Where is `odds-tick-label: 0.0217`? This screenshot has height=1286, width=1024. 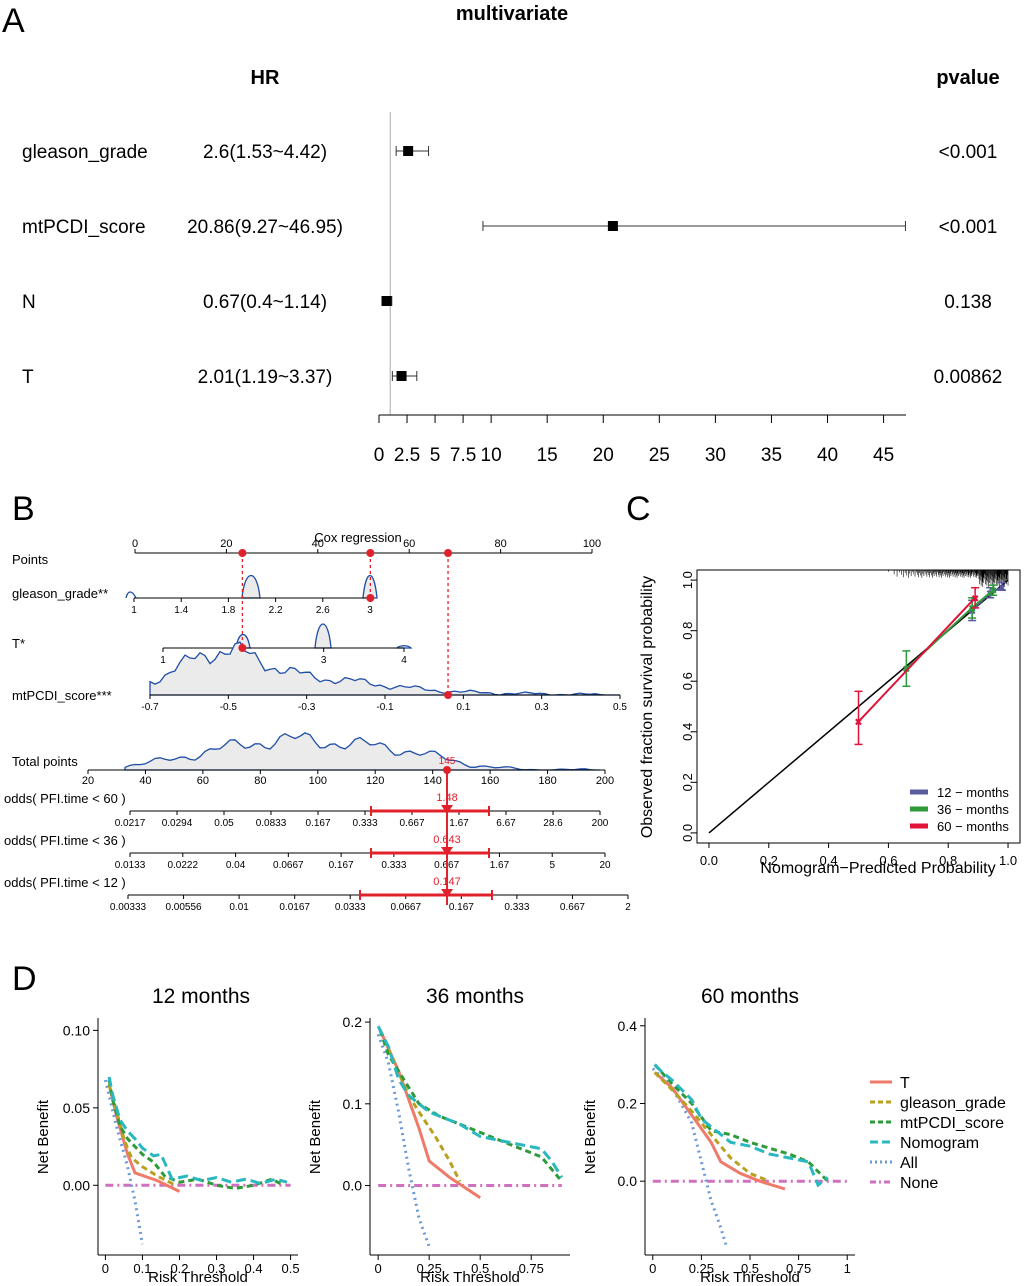 odds-tick-label: 0.0217 is located at coordinates (130, 823).